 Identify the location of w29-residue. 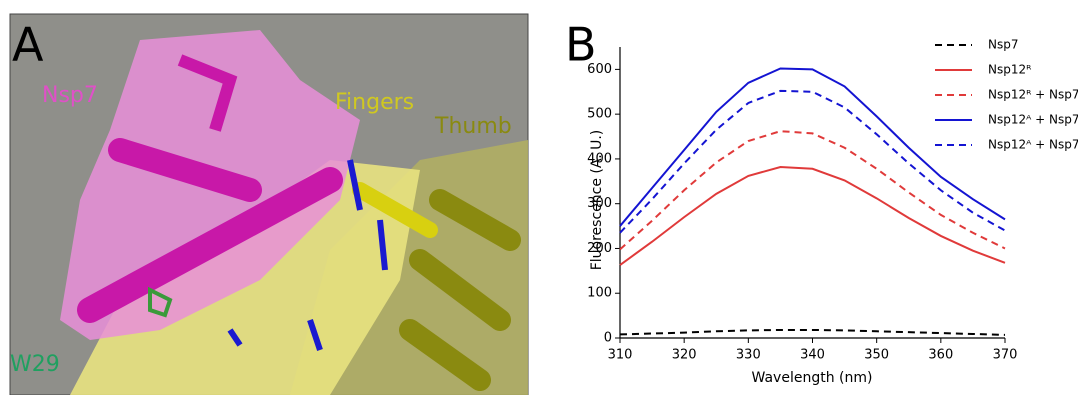
(160, 302).